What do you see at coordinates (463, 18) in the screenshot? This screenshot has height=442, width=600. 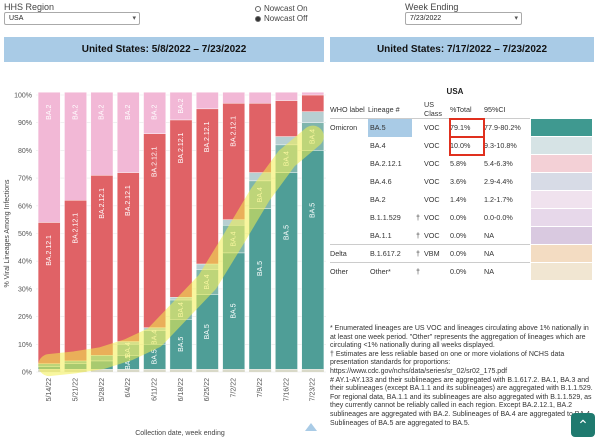 I see `week-ending-select: 7/23/2022 ▾` at bounding box center [463, 18].